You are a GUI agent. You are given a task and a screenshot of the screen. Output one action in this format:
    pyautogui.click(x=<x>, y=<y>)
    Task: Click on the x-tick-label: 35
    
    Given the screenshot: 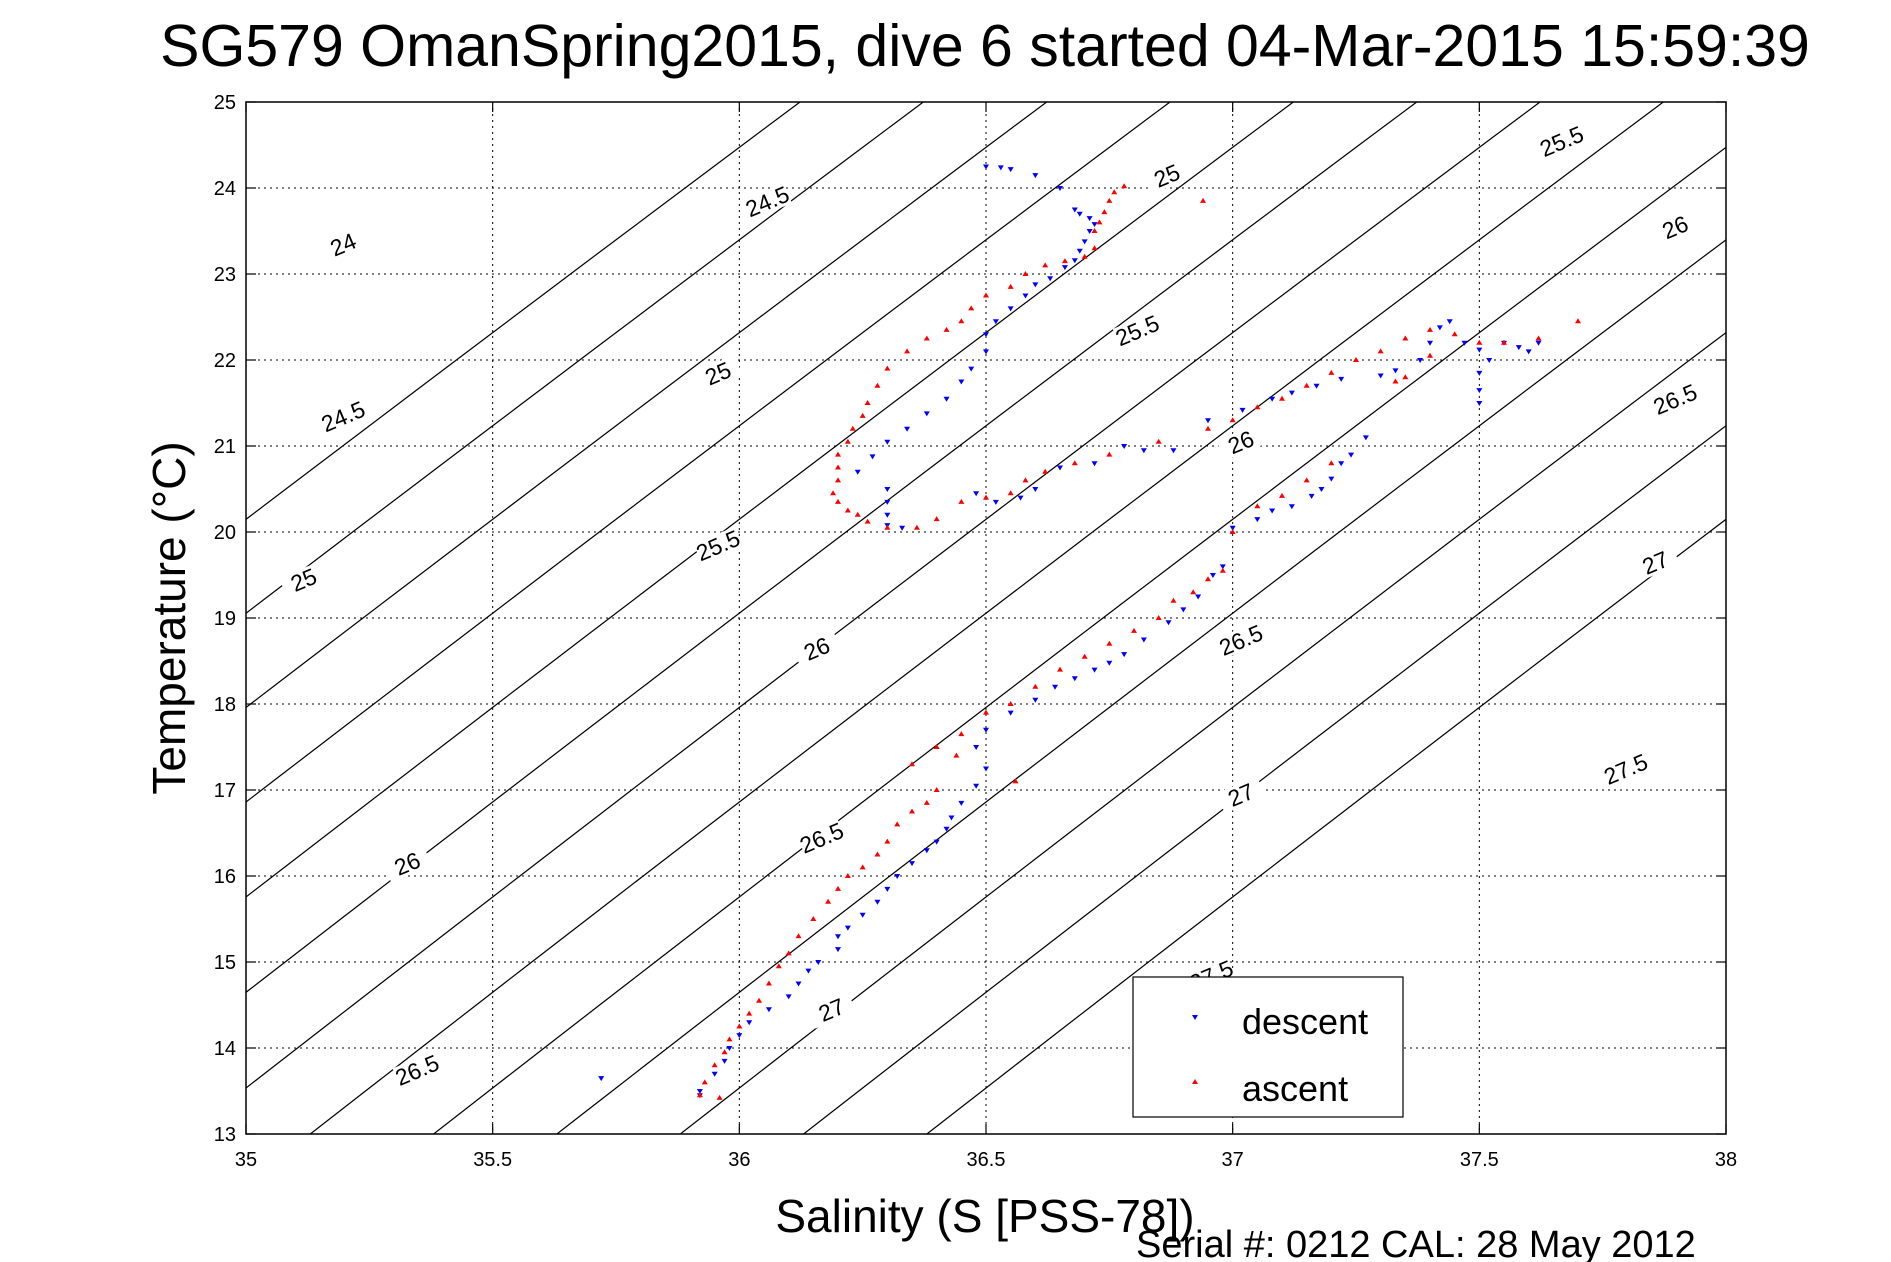 What is the action you would take?
    pyautogui.click(x=246, y=1160)
    